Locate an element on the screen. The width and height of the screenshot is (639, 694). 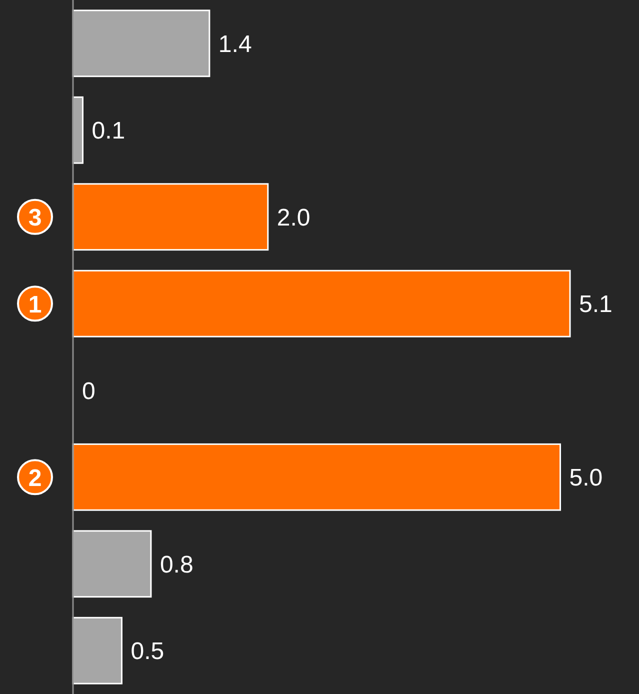
data-label: 0.1 is located at coordinates (109, 131).